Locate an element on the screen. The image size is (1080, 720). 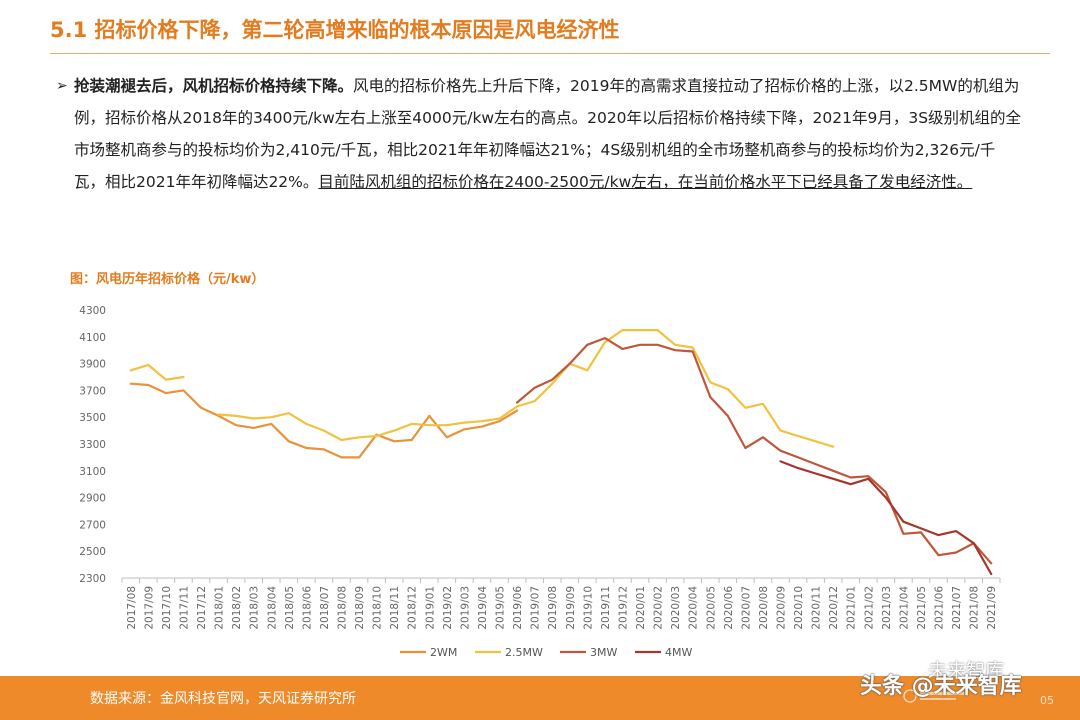
series-line-2wm is located at coordinates (324, 420).